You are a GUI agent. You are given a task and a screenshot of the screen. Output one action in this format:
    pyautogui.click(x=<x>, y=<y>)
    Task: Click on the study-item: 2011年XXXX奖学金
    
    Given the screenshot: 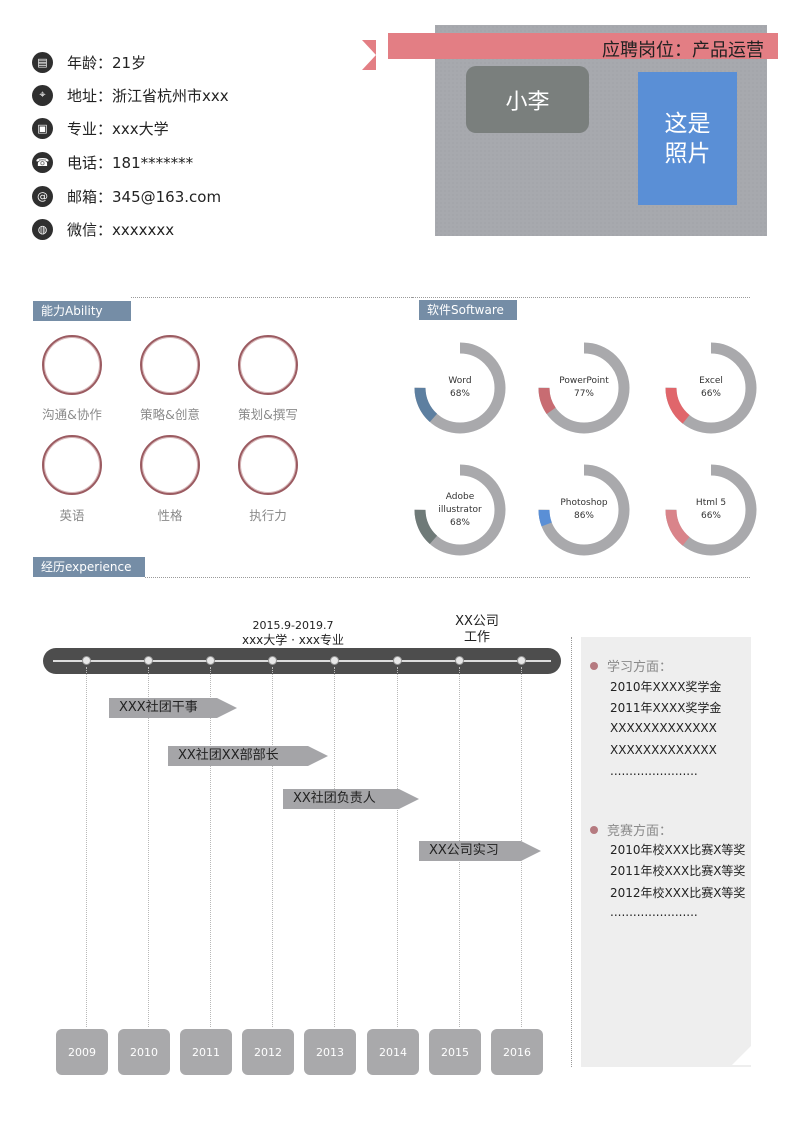 What is the action you would take?
    pyautogui.click(x=666, y=708)
    